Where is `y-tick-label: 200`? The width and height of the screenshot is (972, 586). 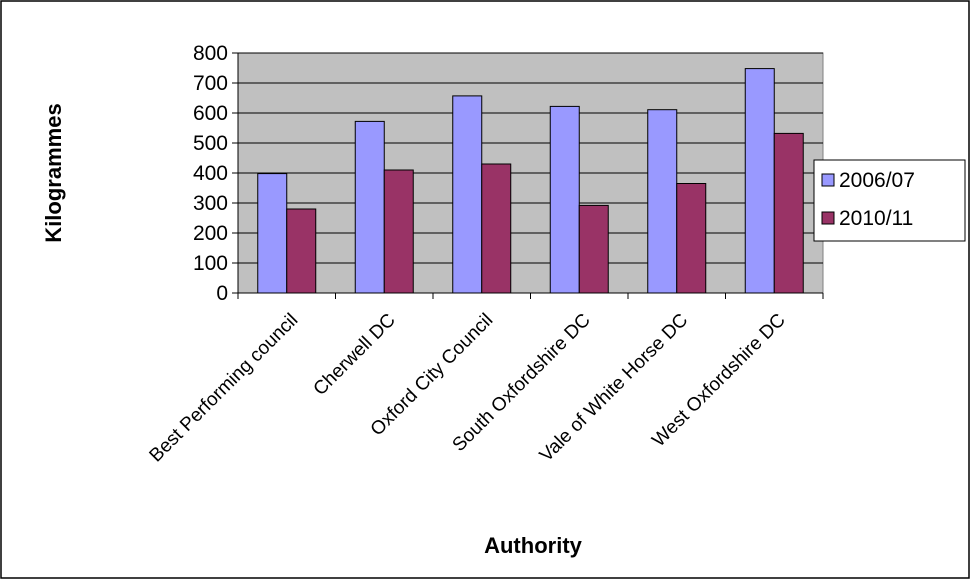
y-tick-label: 200 is located at coordinates (210, 233).